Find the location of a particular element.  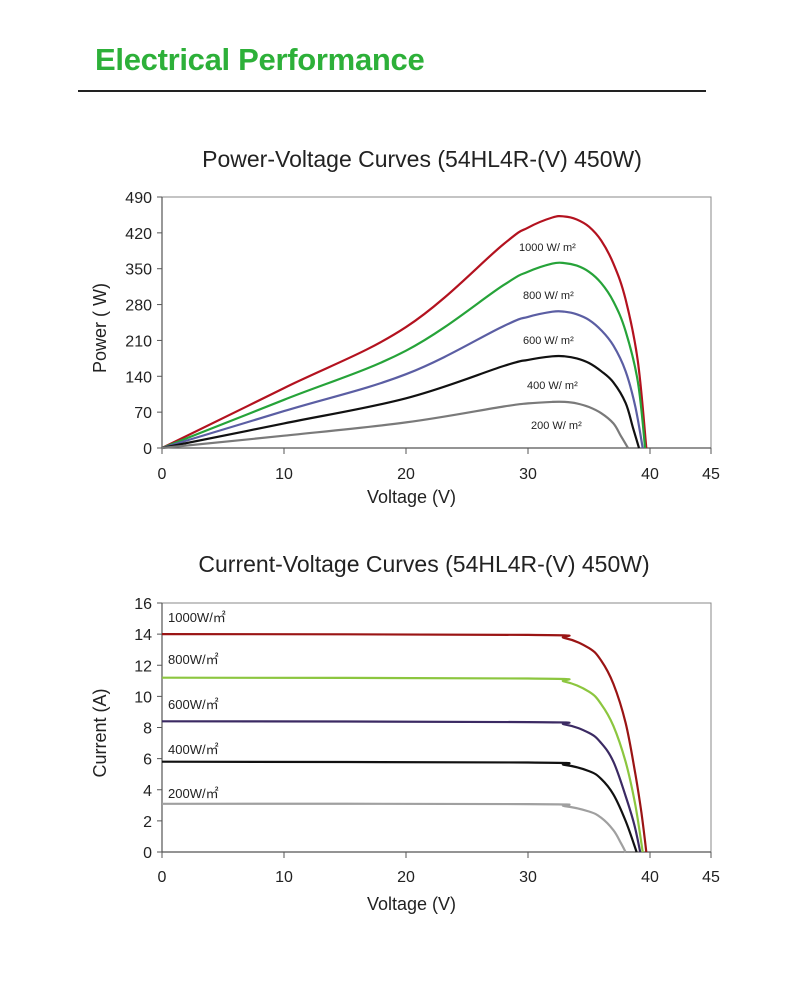

iv-series-label: 600W/㎡ is located at coordinates (193, 704).